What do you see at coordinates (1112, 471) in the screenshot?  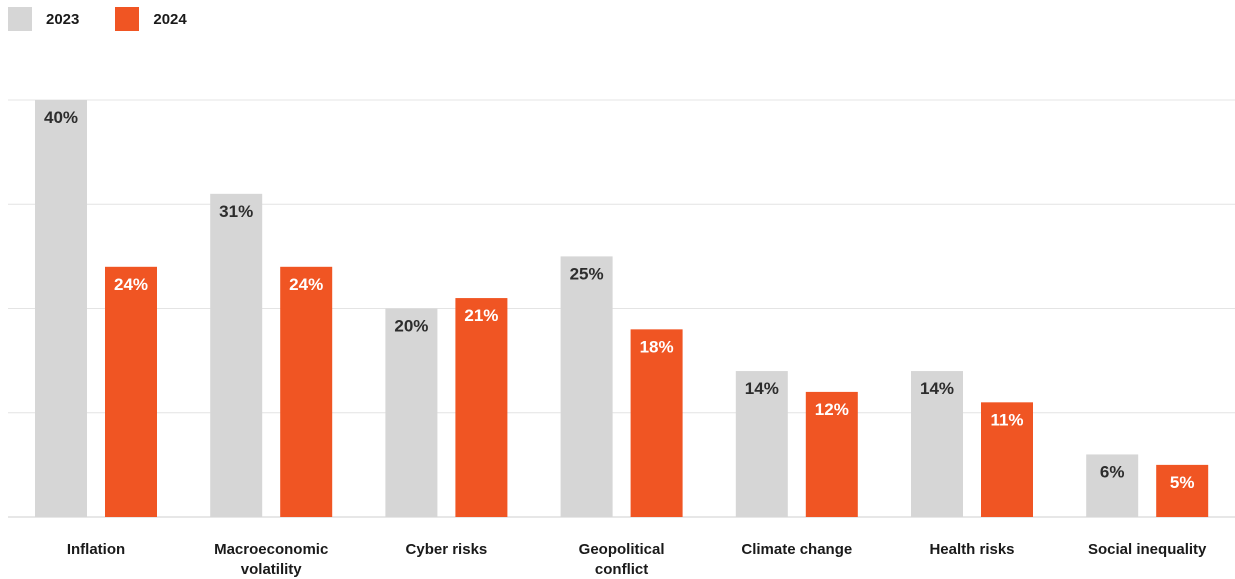 I see `value-label-2023: 6%` at bounding box center [1112, 471].